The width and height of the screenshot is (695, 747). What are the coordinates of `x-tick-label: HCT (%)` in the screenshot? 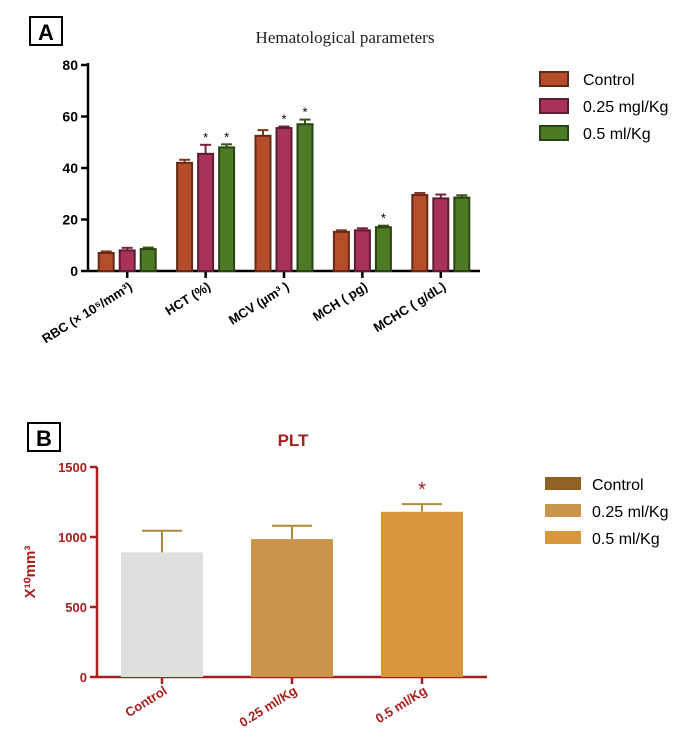 It's located at (187, 299).